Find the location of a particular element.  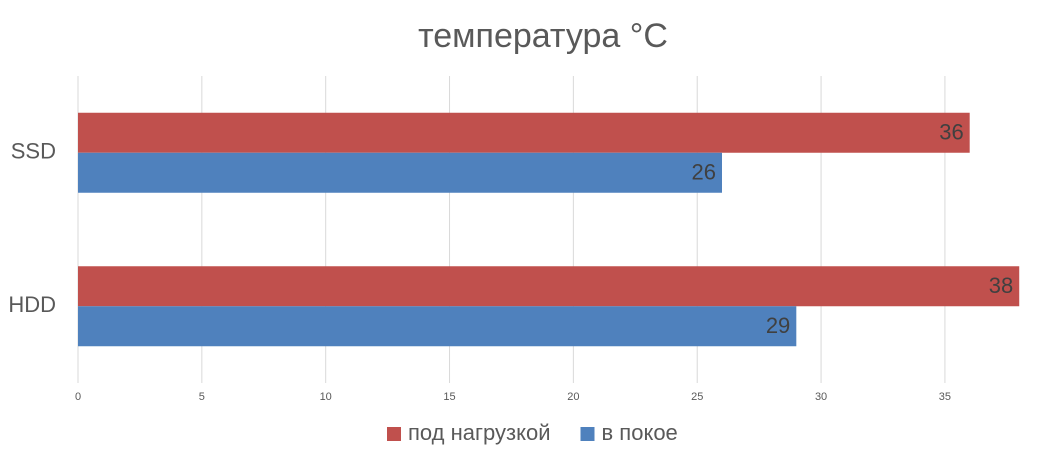

x-tick-label: 5 is located at coordinates (202, 397).